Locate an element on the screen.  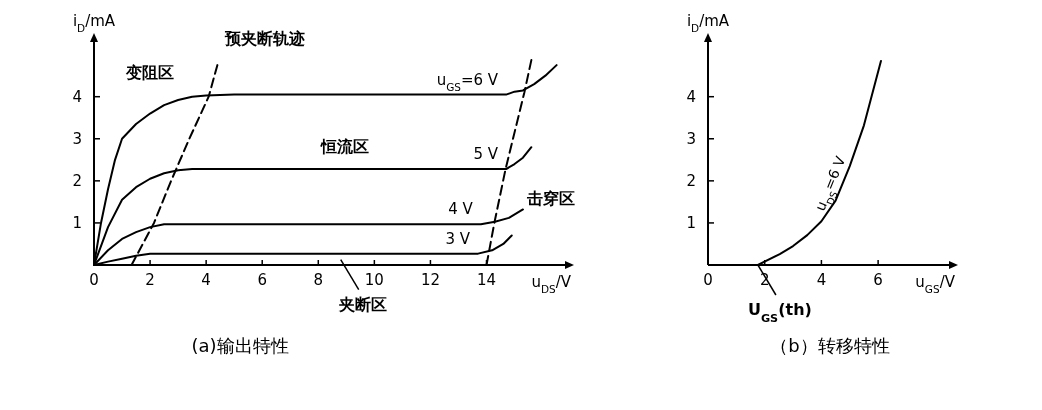
series-label: u$_{GS}$=6 V is located at coordinates (467, 81).